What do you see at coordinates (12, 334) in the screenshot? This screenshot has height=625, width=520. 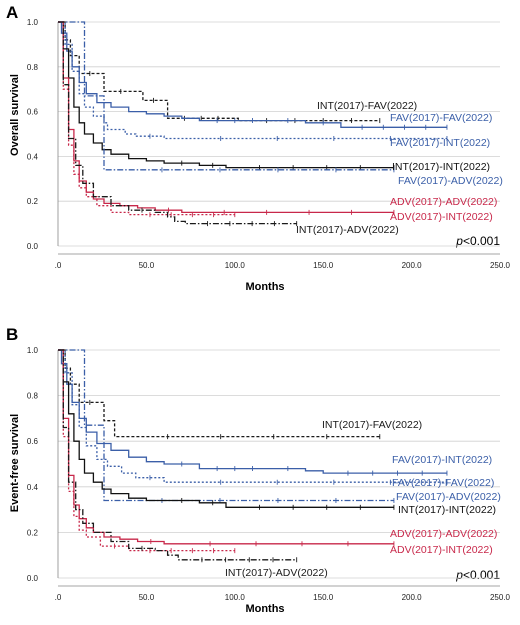 I see `panel-label-b: B` at bounding box center [12, 334].